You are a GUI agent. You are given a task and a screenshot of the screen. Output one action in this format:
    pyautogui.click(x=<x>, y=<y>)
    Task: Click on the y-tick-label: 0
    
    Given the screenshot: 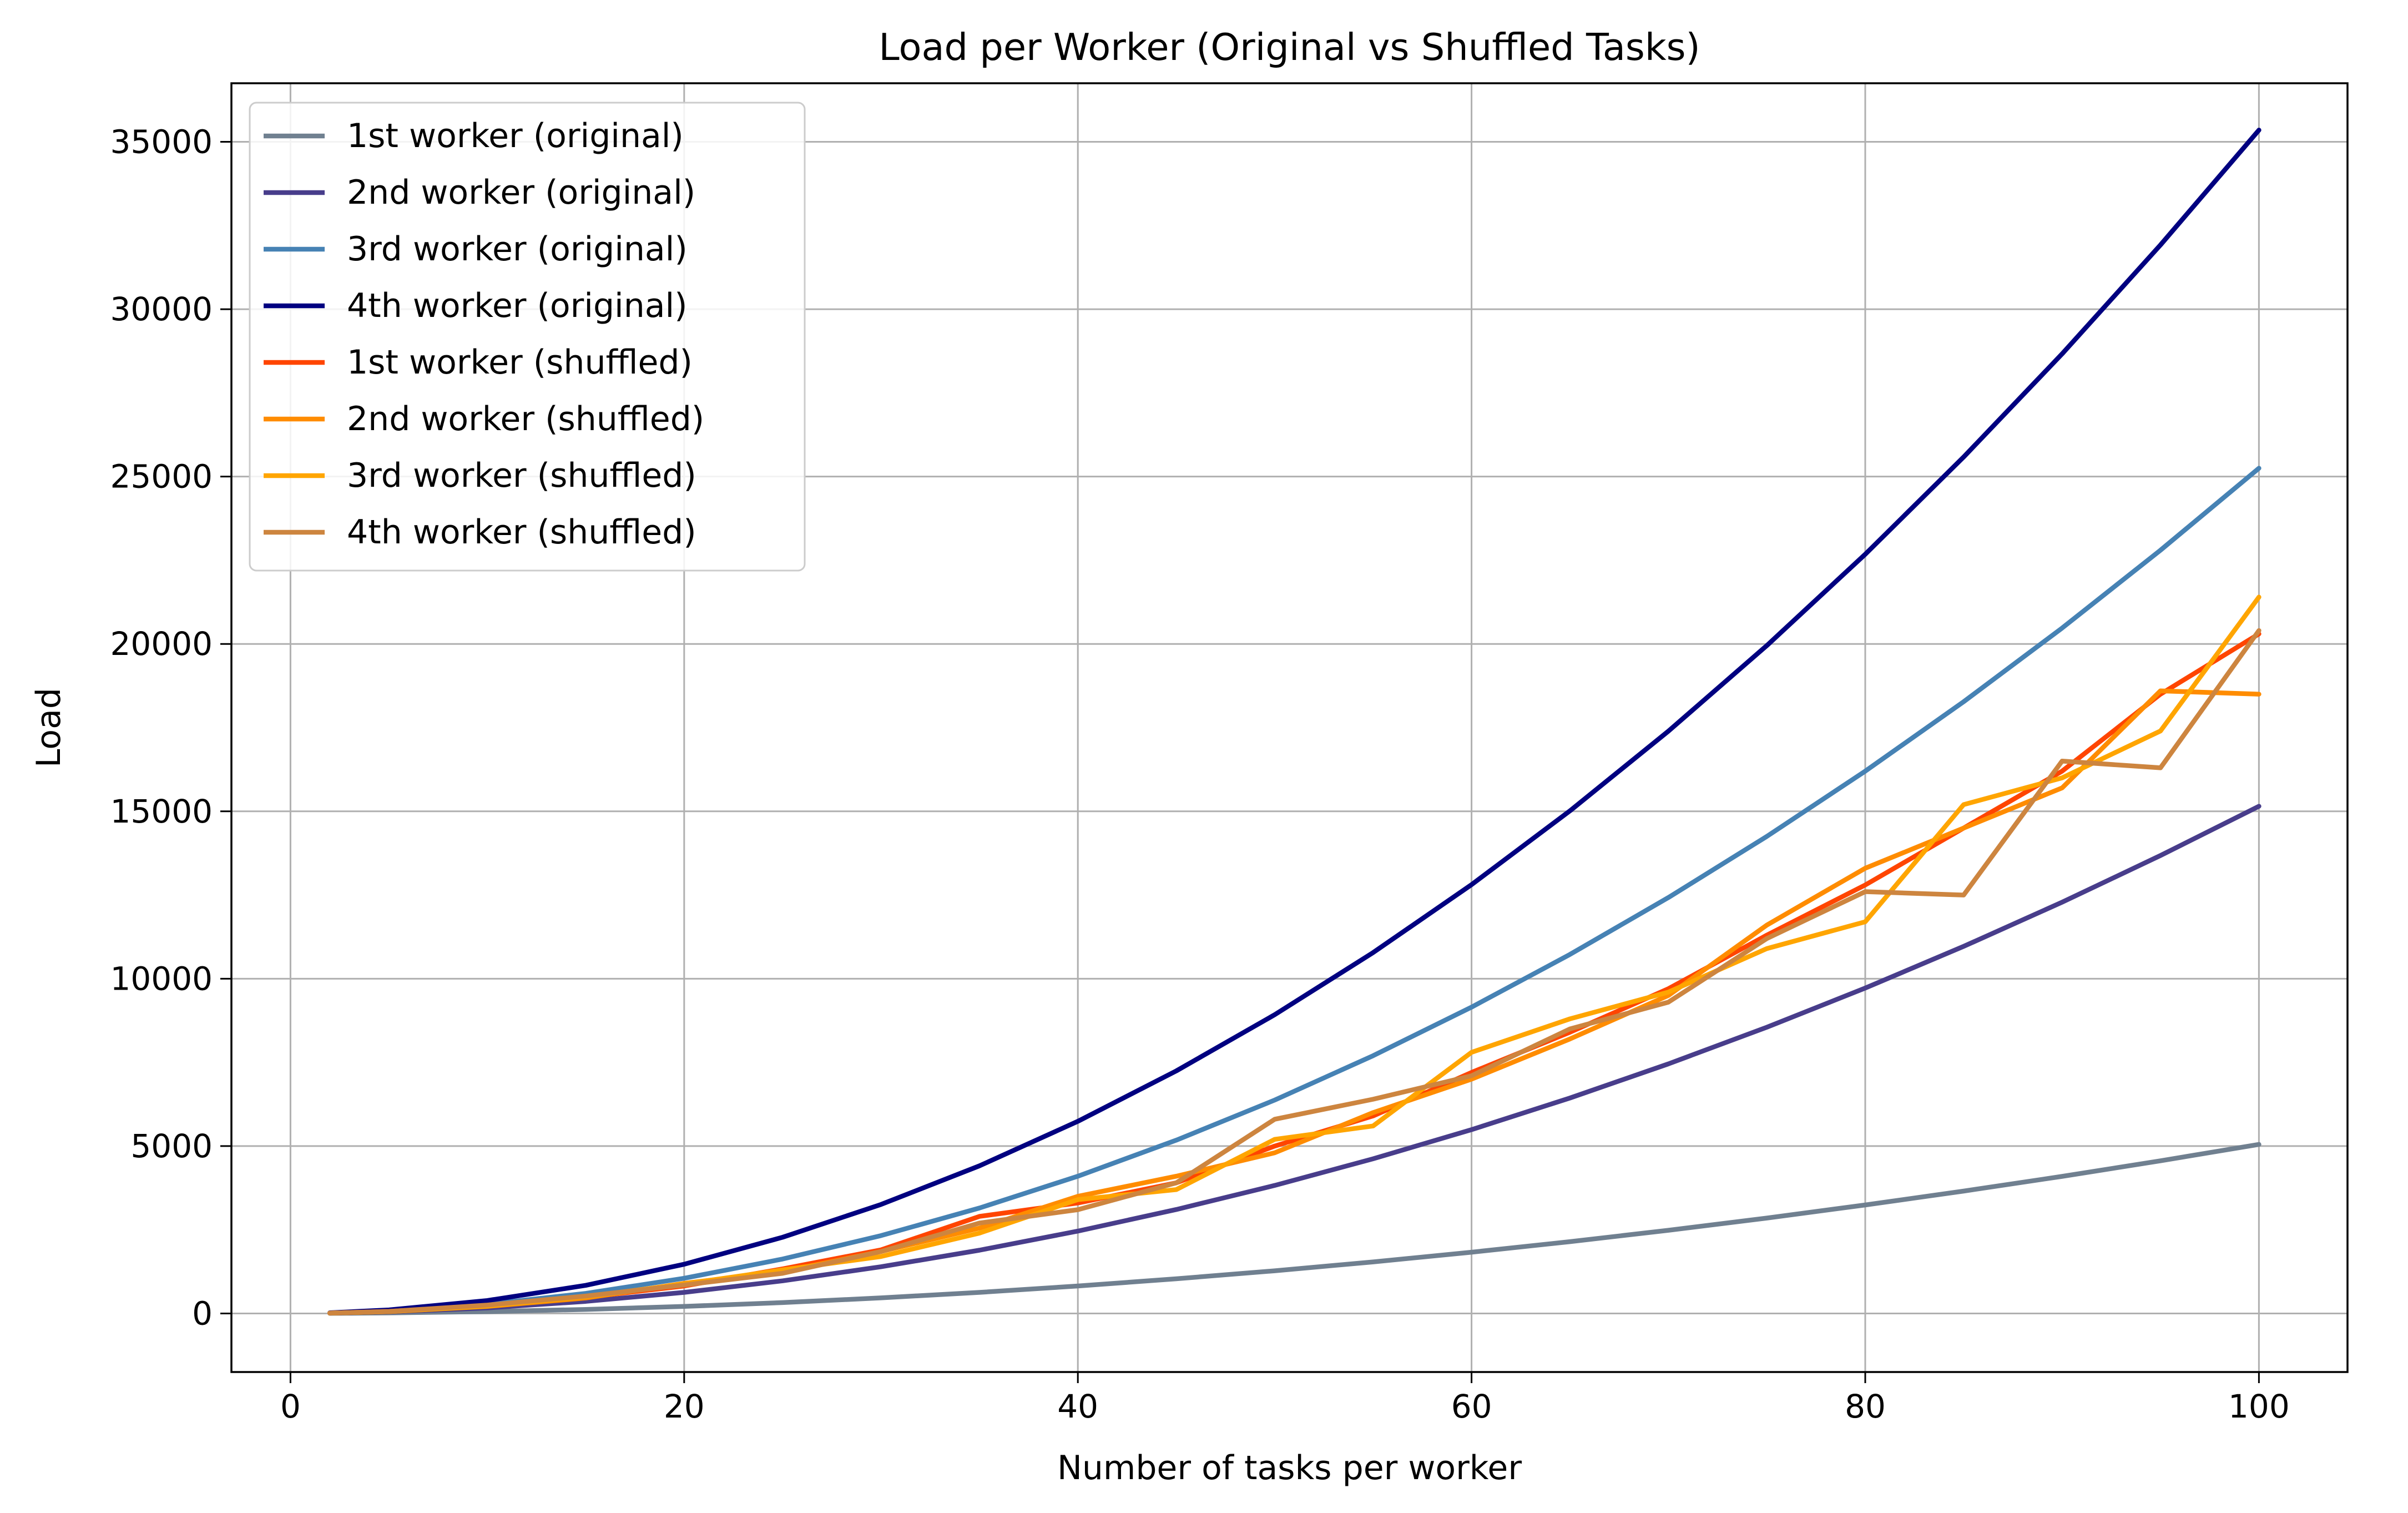 What is the action you would take?
    pyautogui.click(x=202, y=1313)
    